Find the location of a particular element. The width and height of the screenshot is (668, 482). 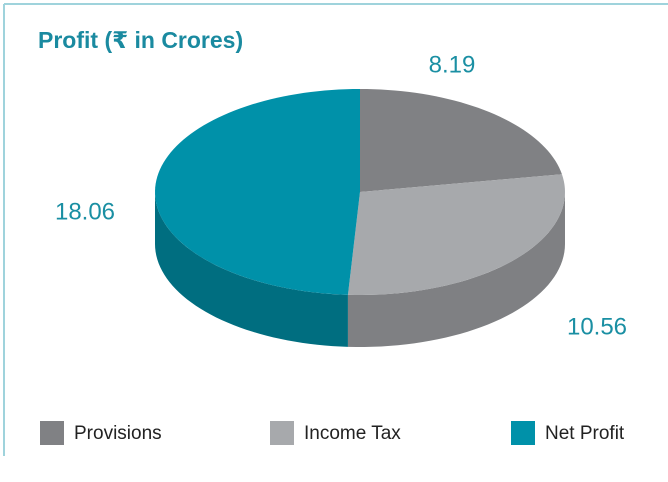

chart-title: Profit (₹ in Crores) is located at coordinates (140, 40).